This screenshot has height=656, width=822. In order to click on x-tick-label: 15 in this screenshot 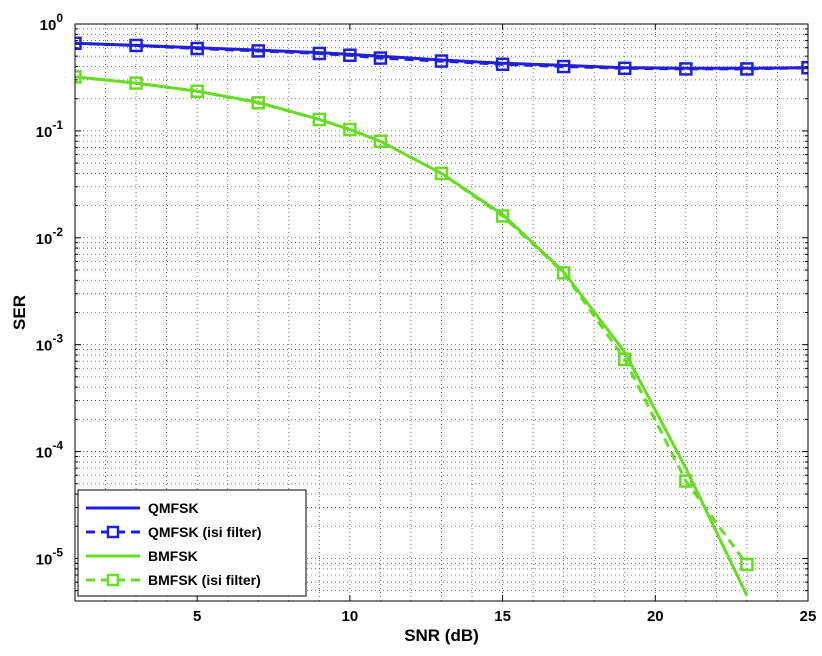, I will do `click(502, 616)`.